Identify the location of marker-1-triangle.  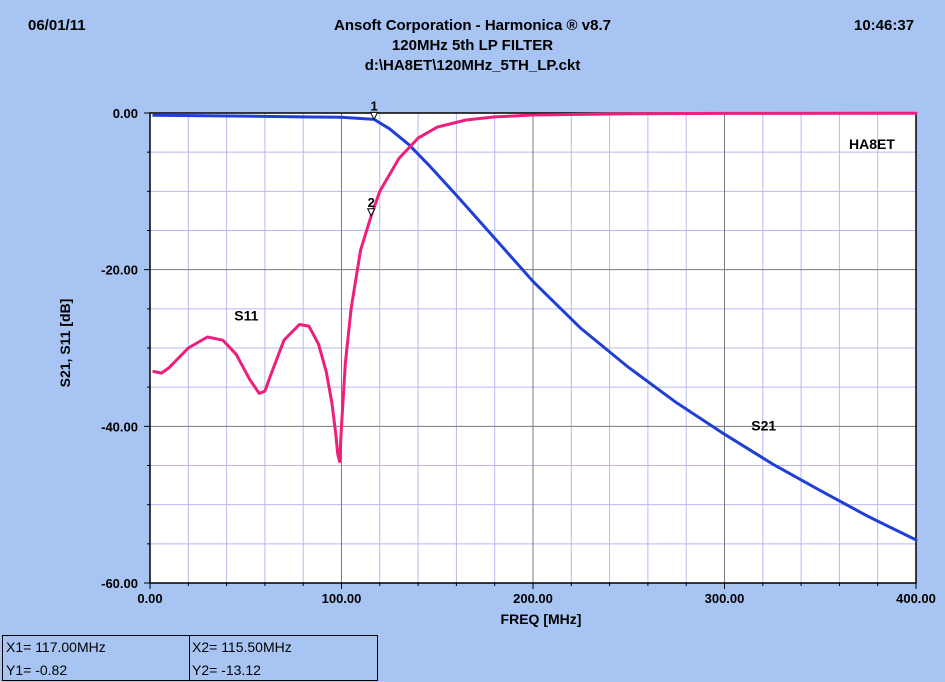
(374, 116).